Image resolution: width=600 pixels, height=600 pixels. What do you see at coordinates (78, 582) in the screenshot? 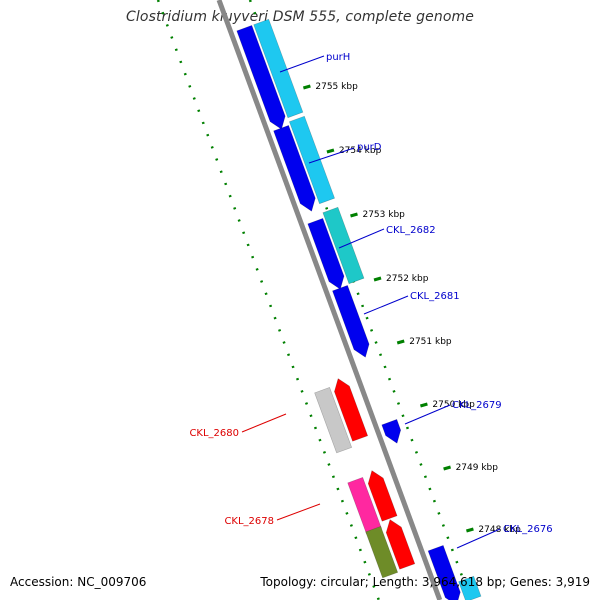
I see `accession-label: Accession: NC_009706` at bounding box center [78, 582].